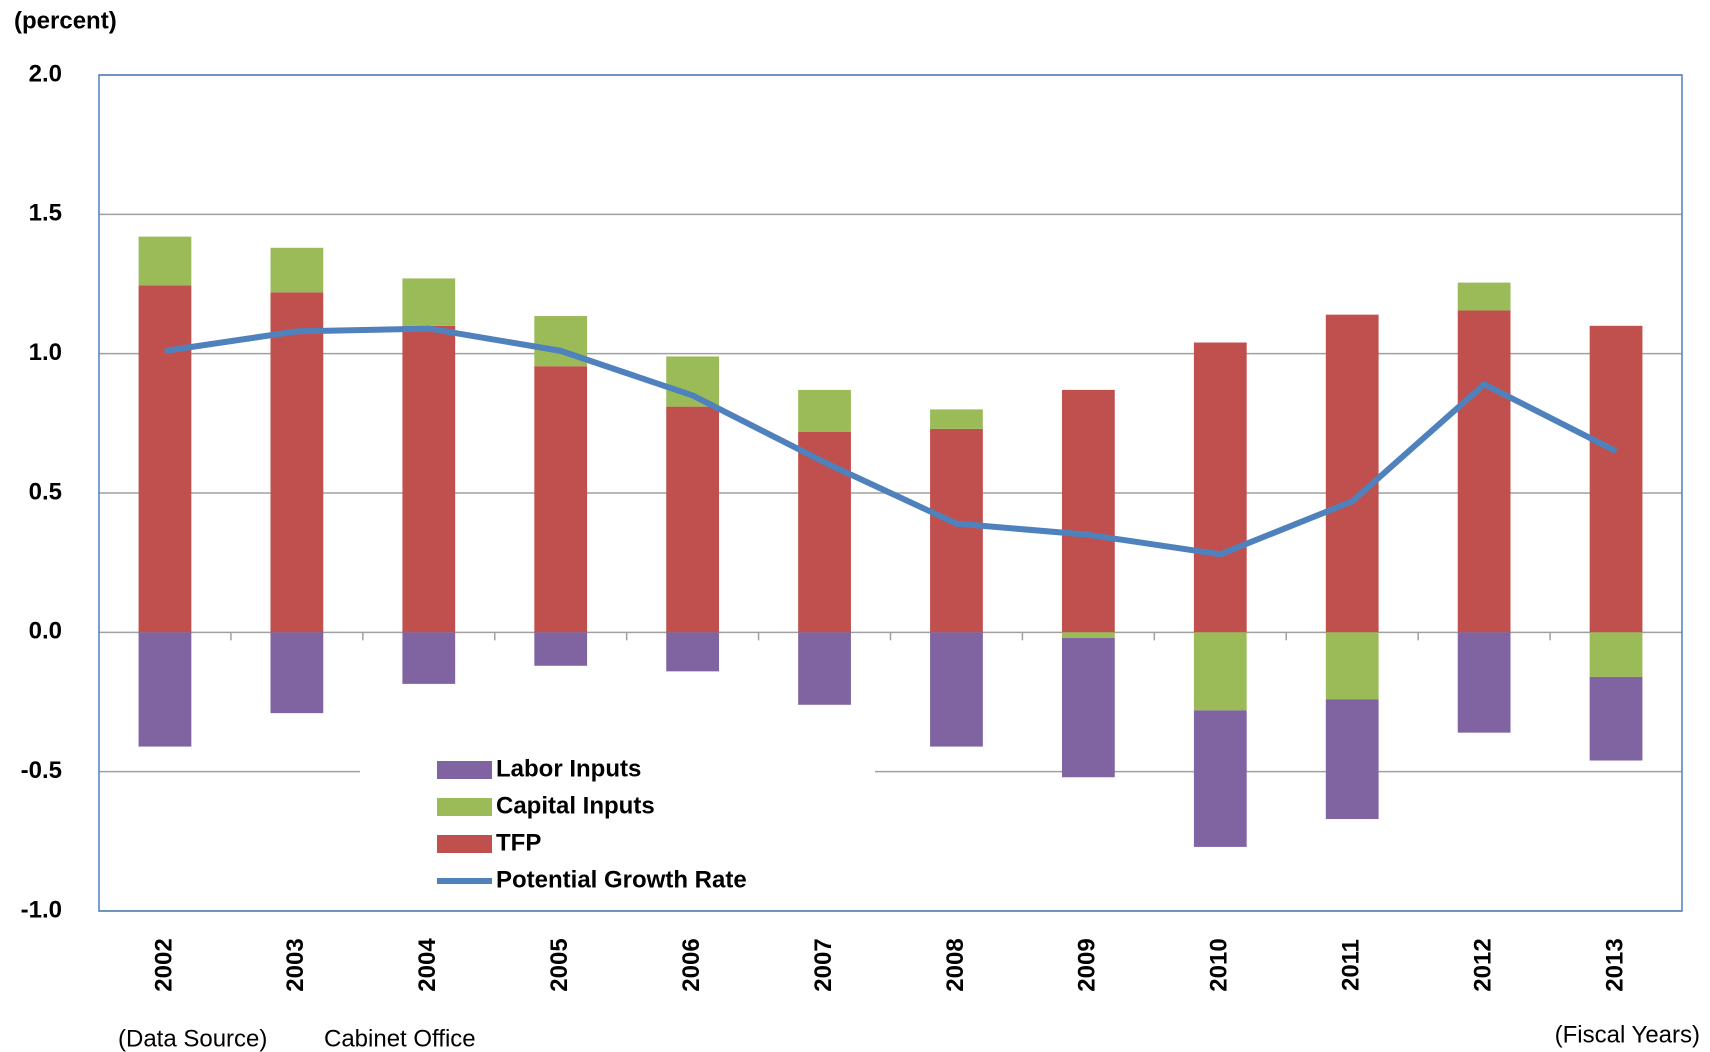 The height and width of the screenshot is (1052, 1710). I want to click on y-tick-label: 1.5, so click(45, 213).